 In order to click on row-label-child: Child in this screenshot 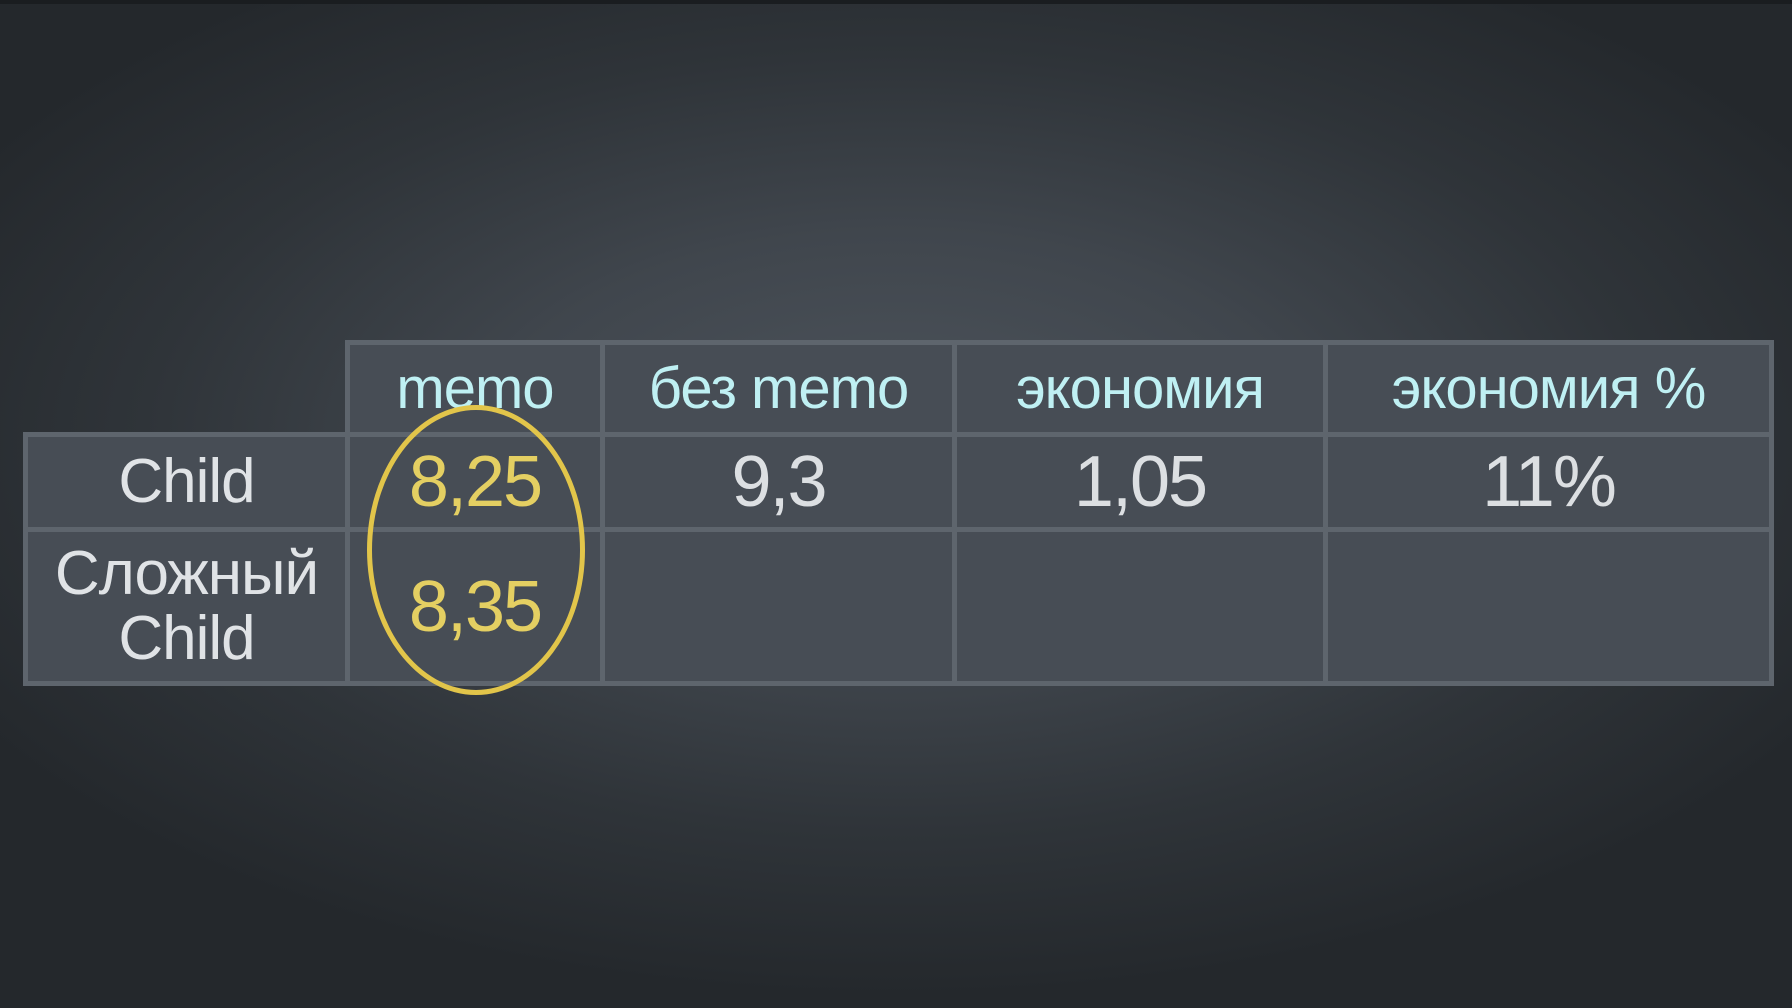, I will do `click(186, 482)`.